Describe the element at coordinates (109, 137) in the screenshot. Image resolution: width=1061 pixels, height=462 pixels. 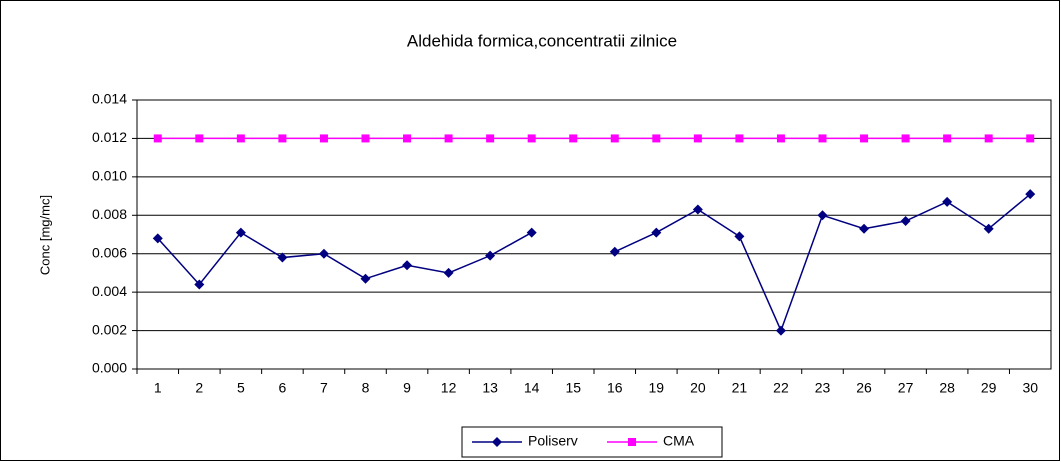
I see `y-tick-label: 0.012` at that location.